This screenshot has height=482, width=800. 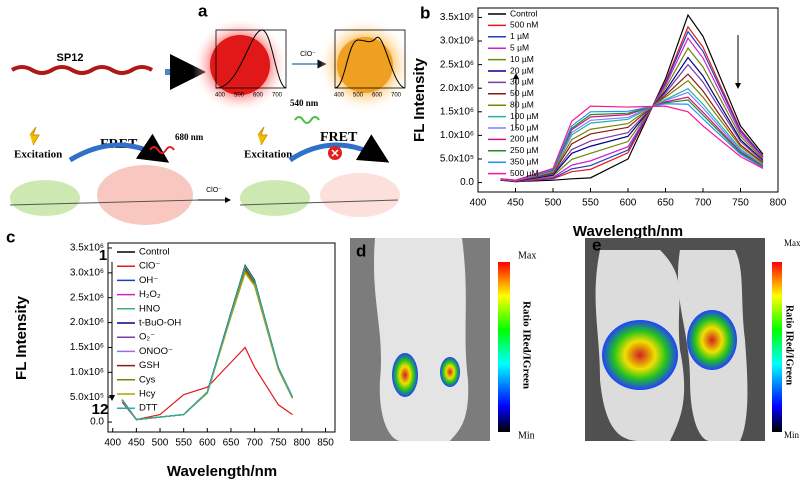 I want to click on excitation-label: Excitation, so click(x=38, y=155).